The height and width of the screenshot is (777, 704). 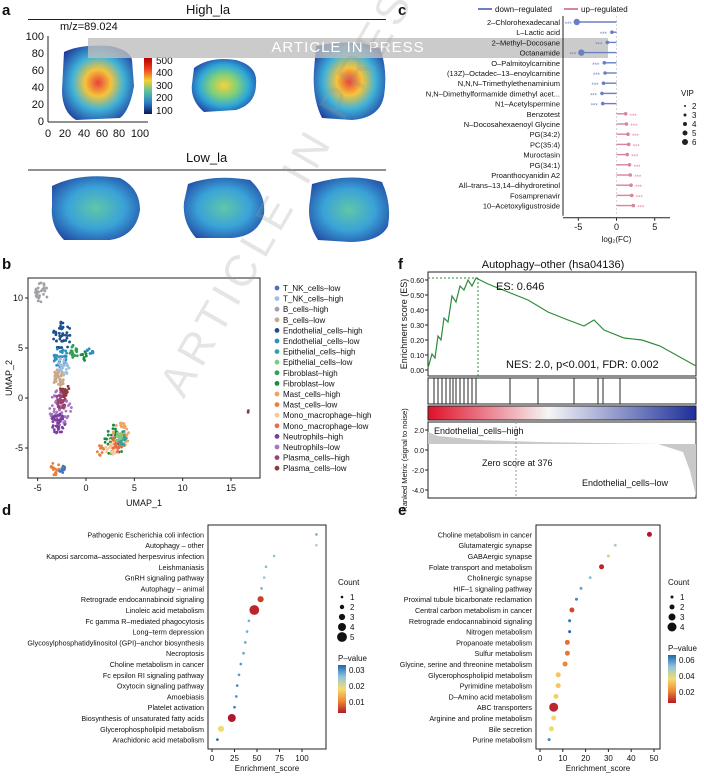 What do you see at coordinates (682, 617) in the screenshot?
I see `count-legend-label: 3` at bounding box center [682, 617].